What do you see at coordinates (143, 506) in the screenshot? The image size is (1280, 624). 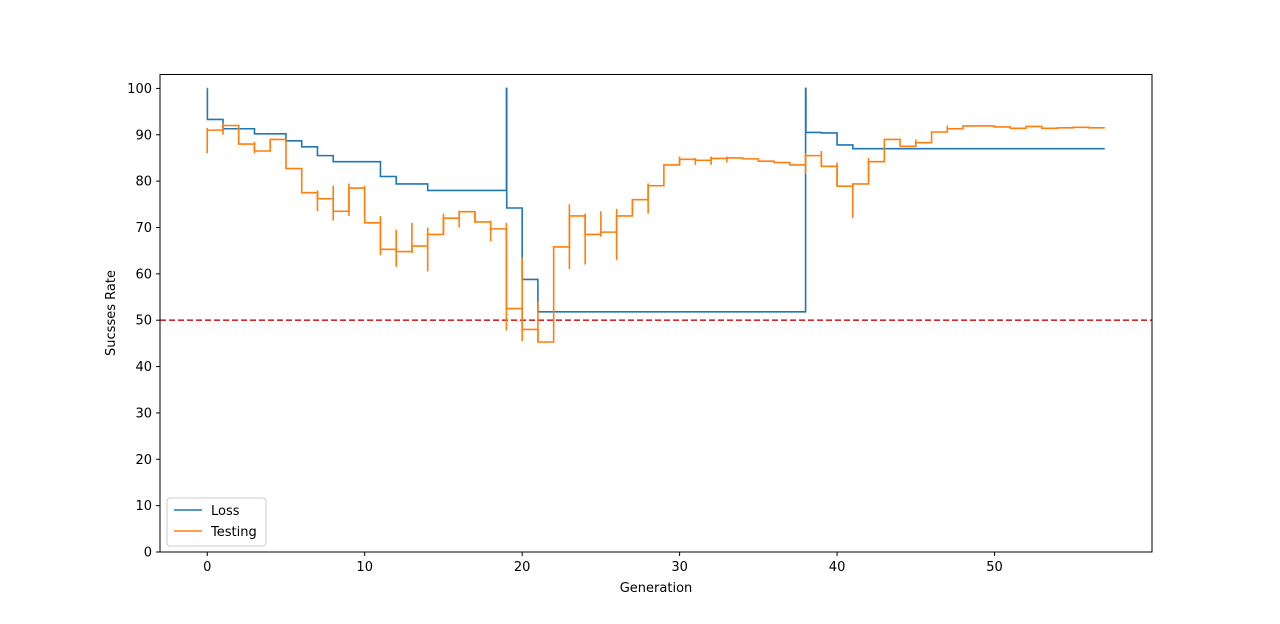 I see `y-tick-label: 10` at bounding box center [143, 506].